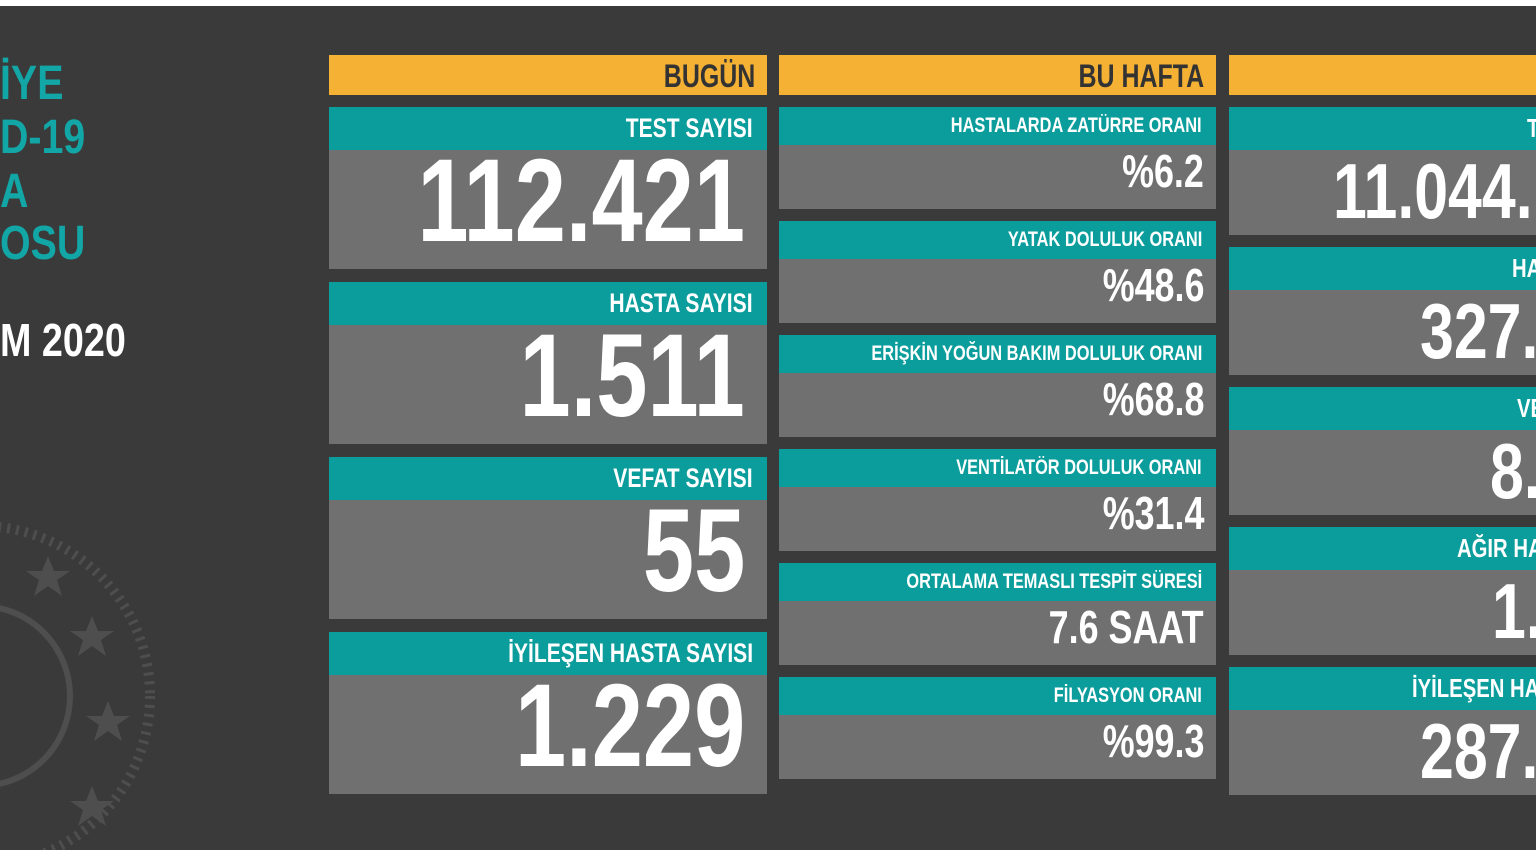 The height and width of the screenshot is (864, 1536). What do you see at coordinates (709, 76) in the screenshot?
I see `column-header-text: BUGÜN` at bounding box center [709, 76].